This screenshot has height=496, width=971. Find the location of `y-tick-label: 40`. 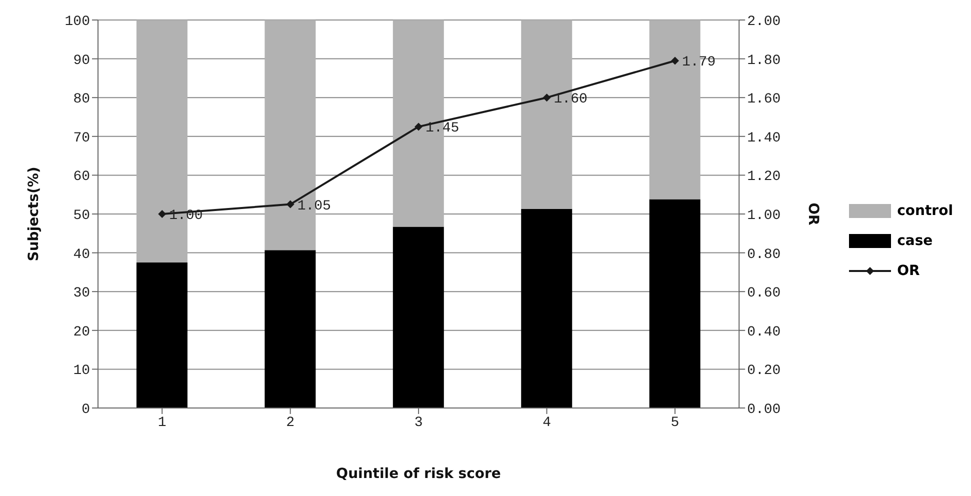

y-tick-label: 40 is located at coordinates (81, 254).